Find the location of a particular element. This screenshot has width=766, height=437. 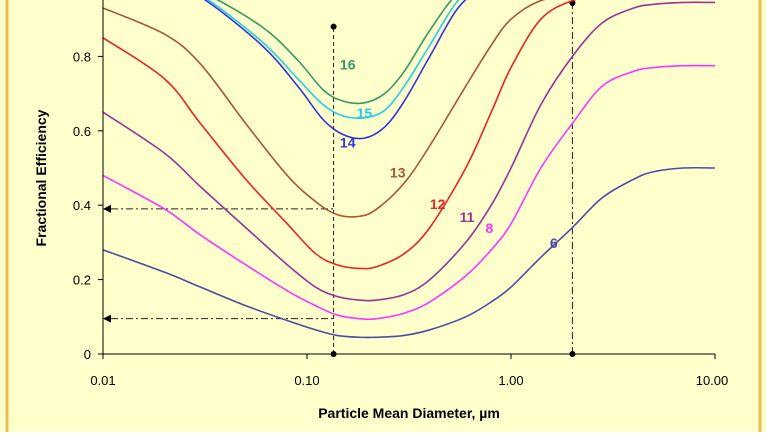

curve-label-6: 6 is located at coordinates (554, 243).